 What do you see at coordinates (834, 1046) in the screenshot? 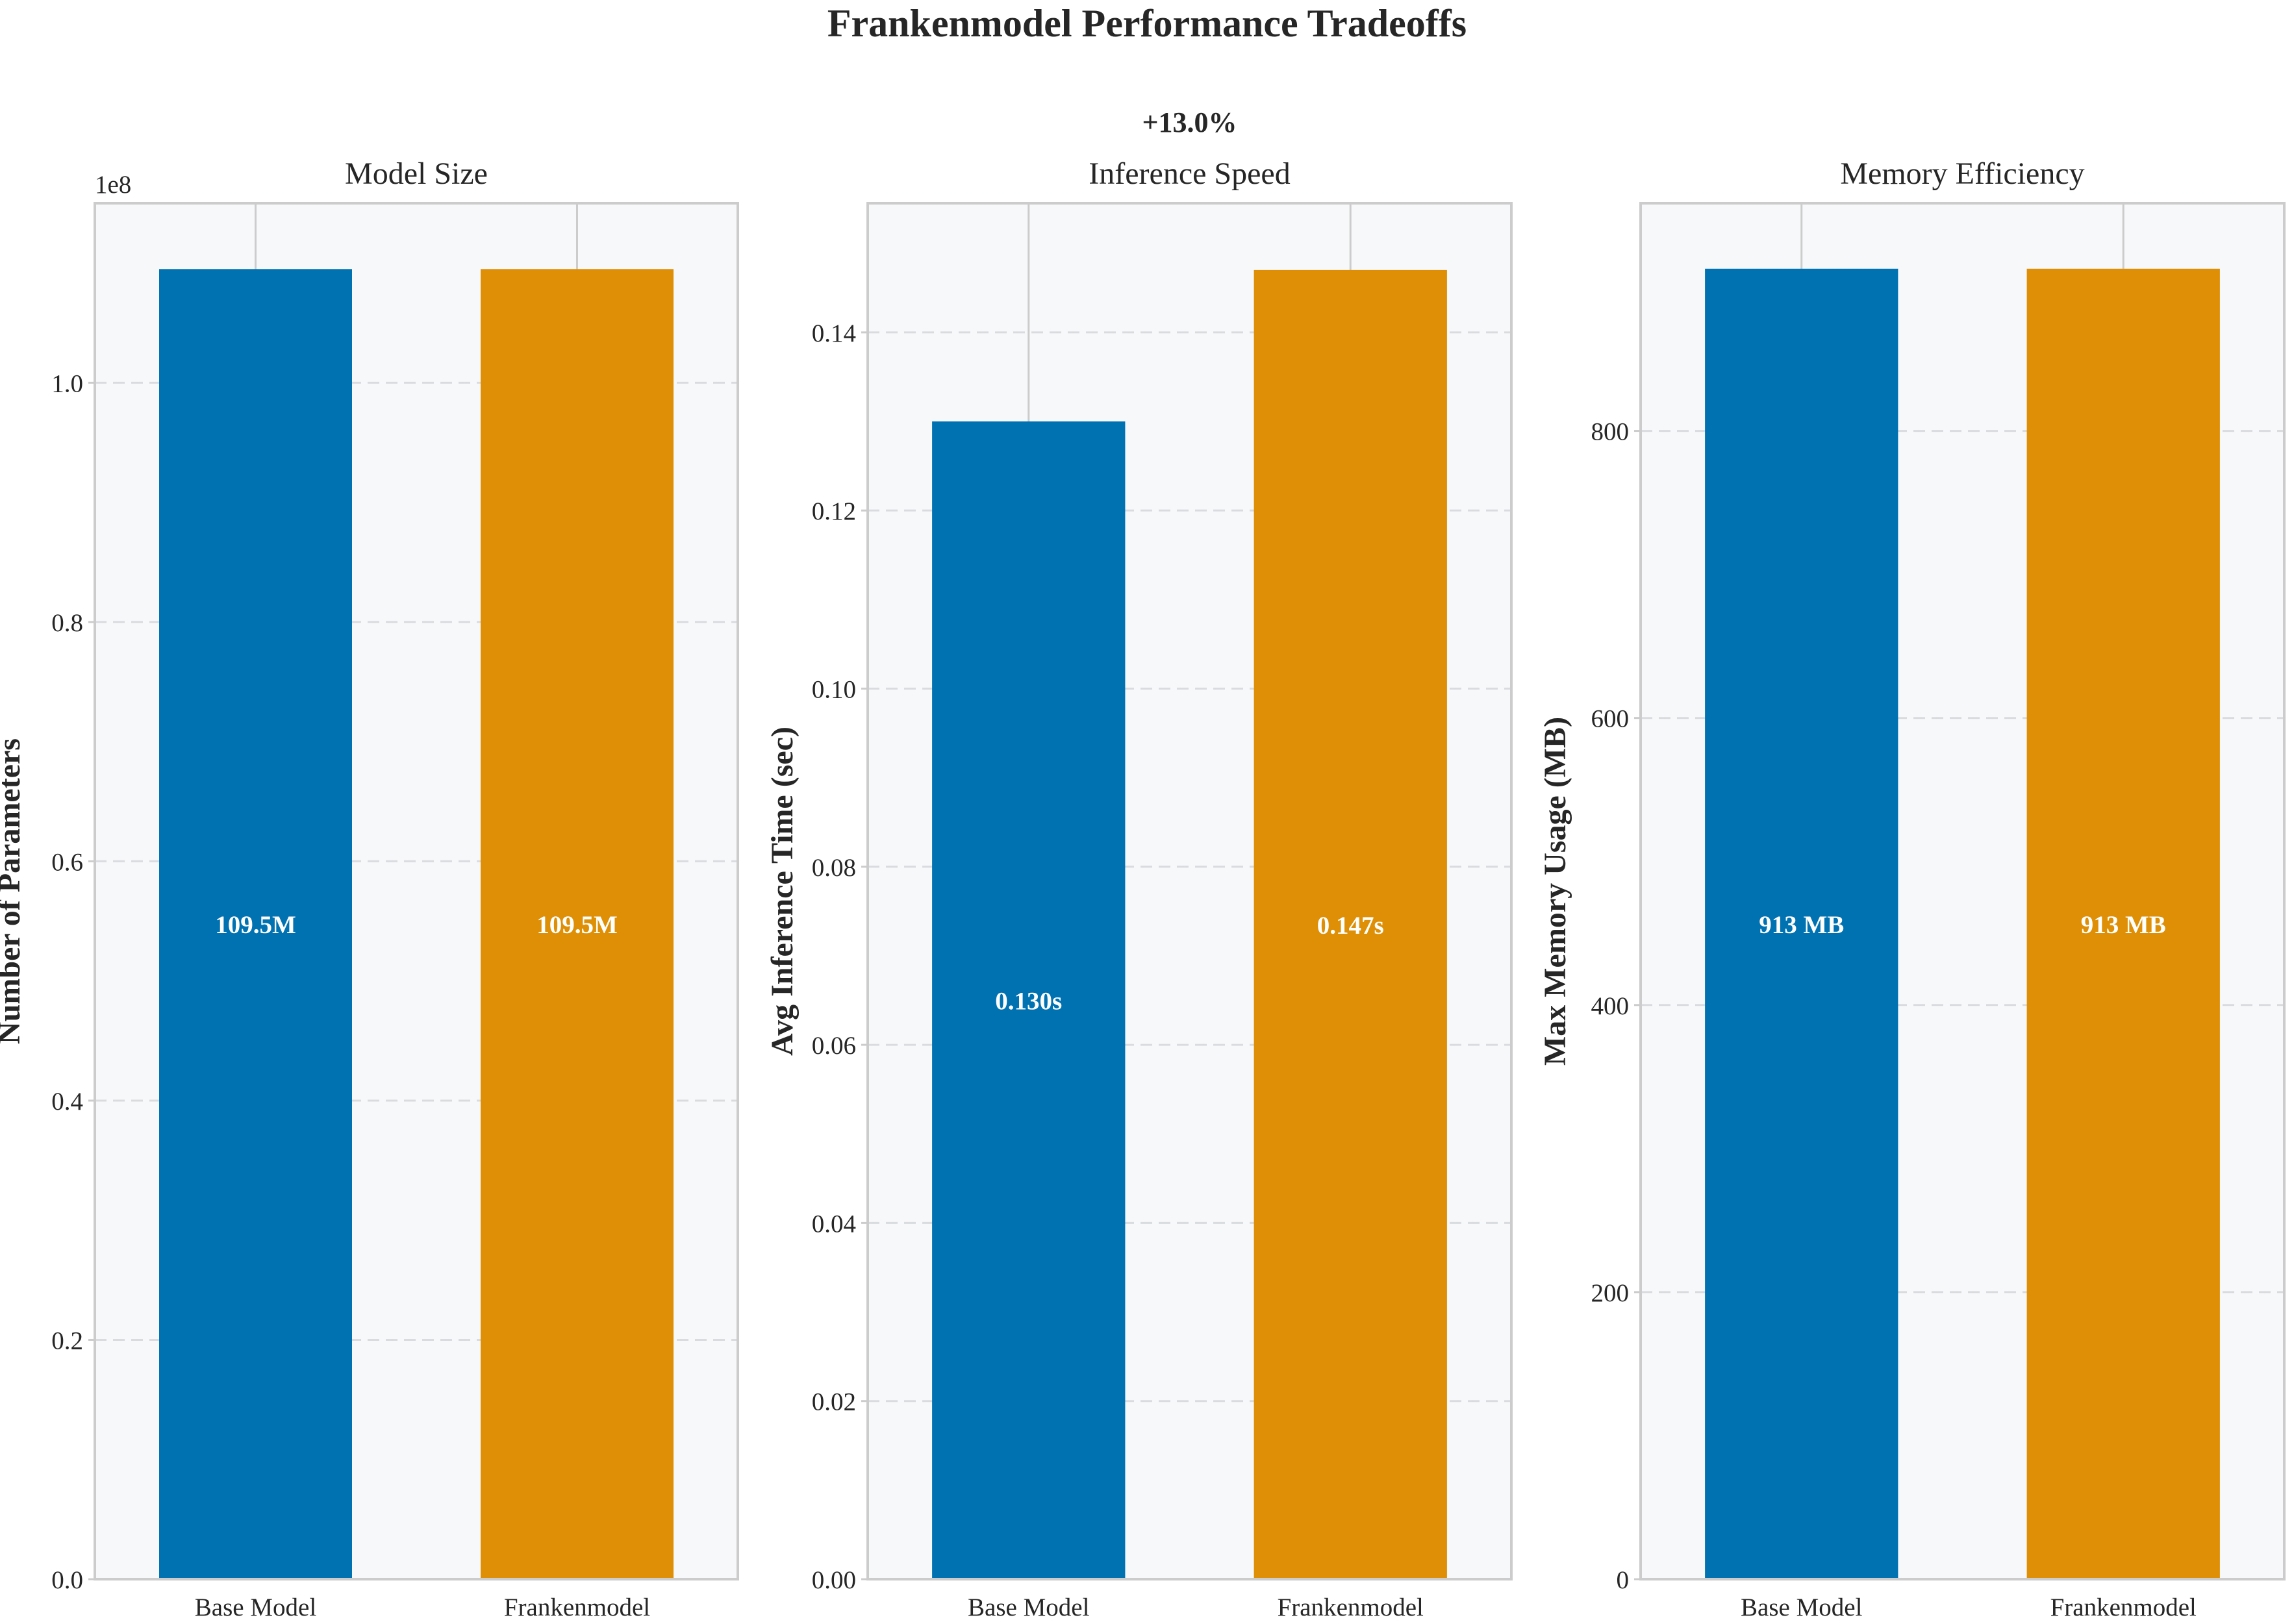
I see `y-tick-label: 0.06` at bounding box center [834, 1046].